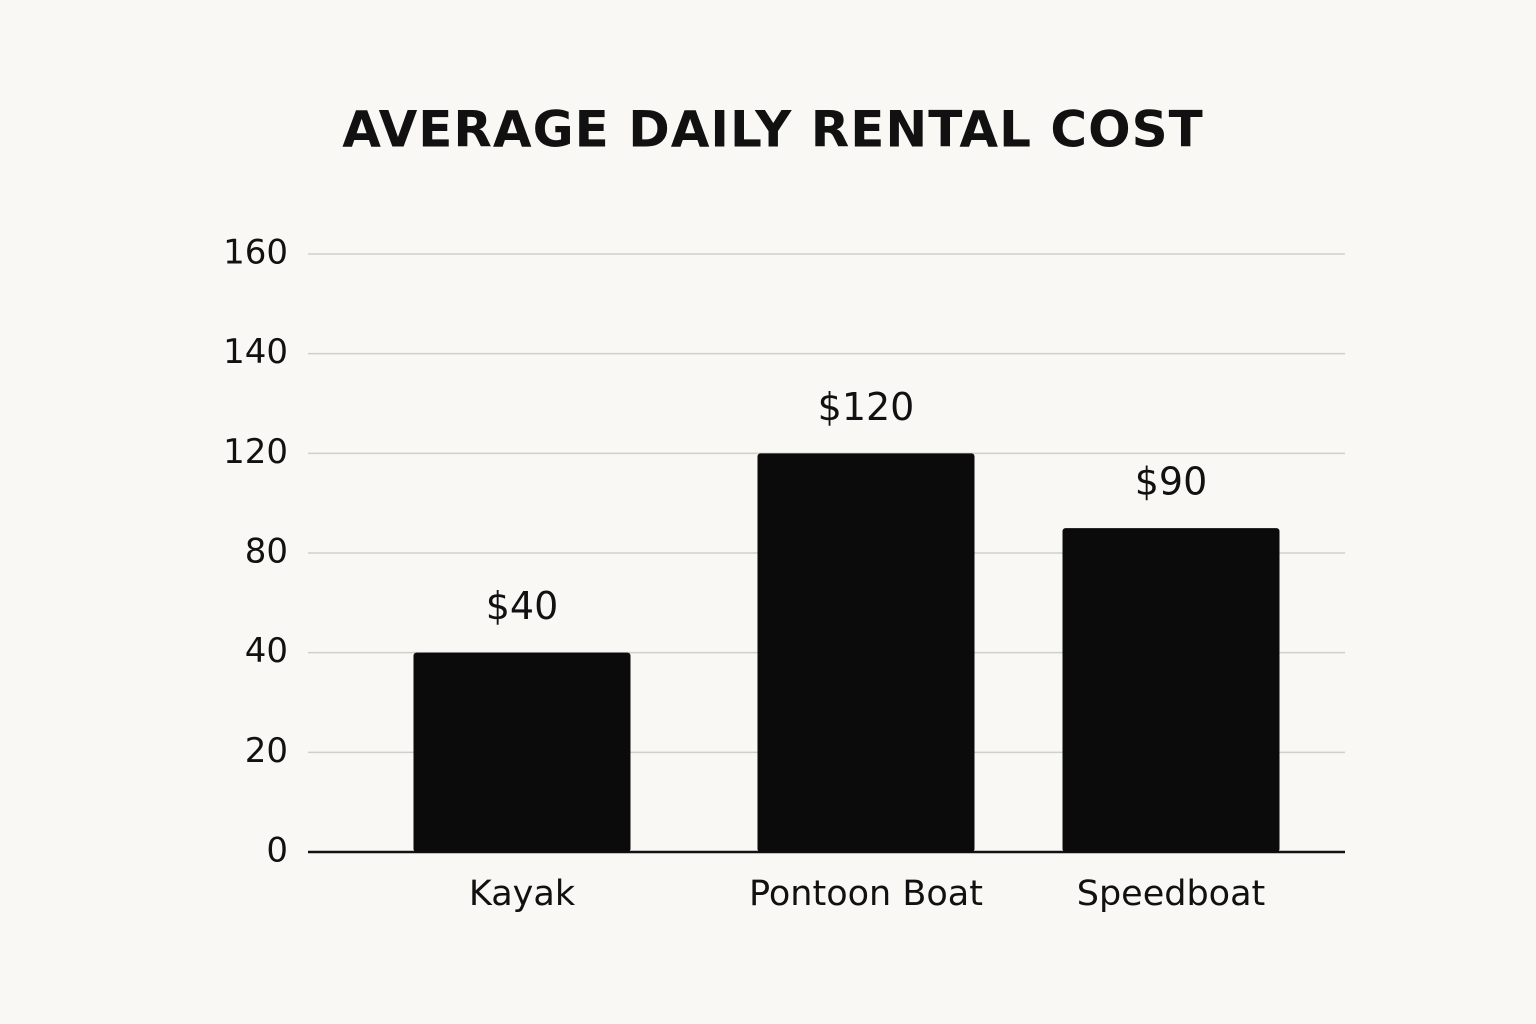 This screenshot has width=1536, height=1024. I want to click on data-label: $120, so click(866, 407).